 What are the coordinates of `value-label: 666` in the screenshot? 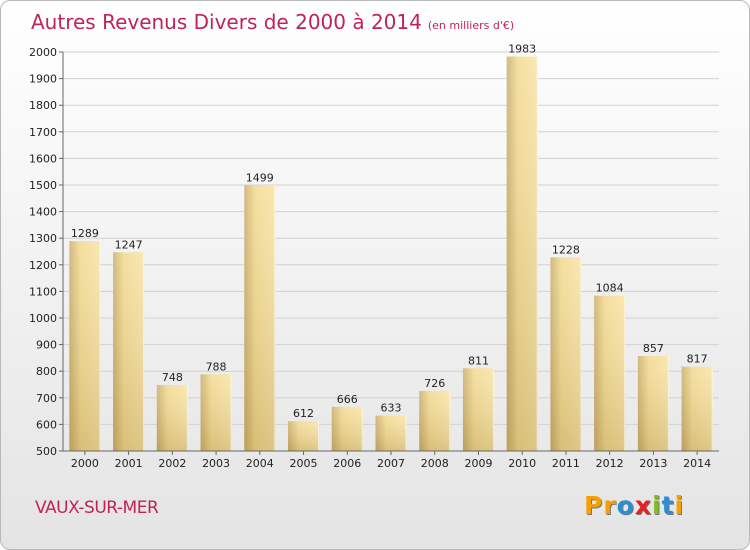 It's located at (347, 399).